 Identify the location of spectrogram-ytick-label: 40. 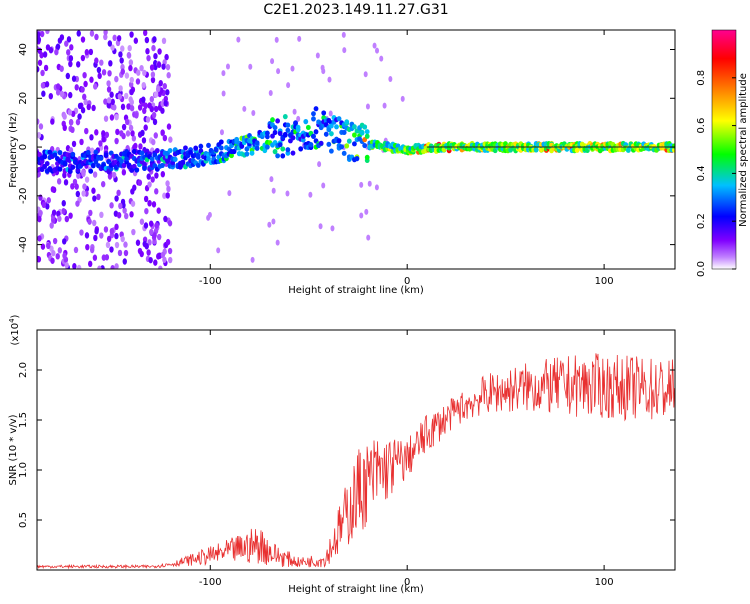
(23, 49).